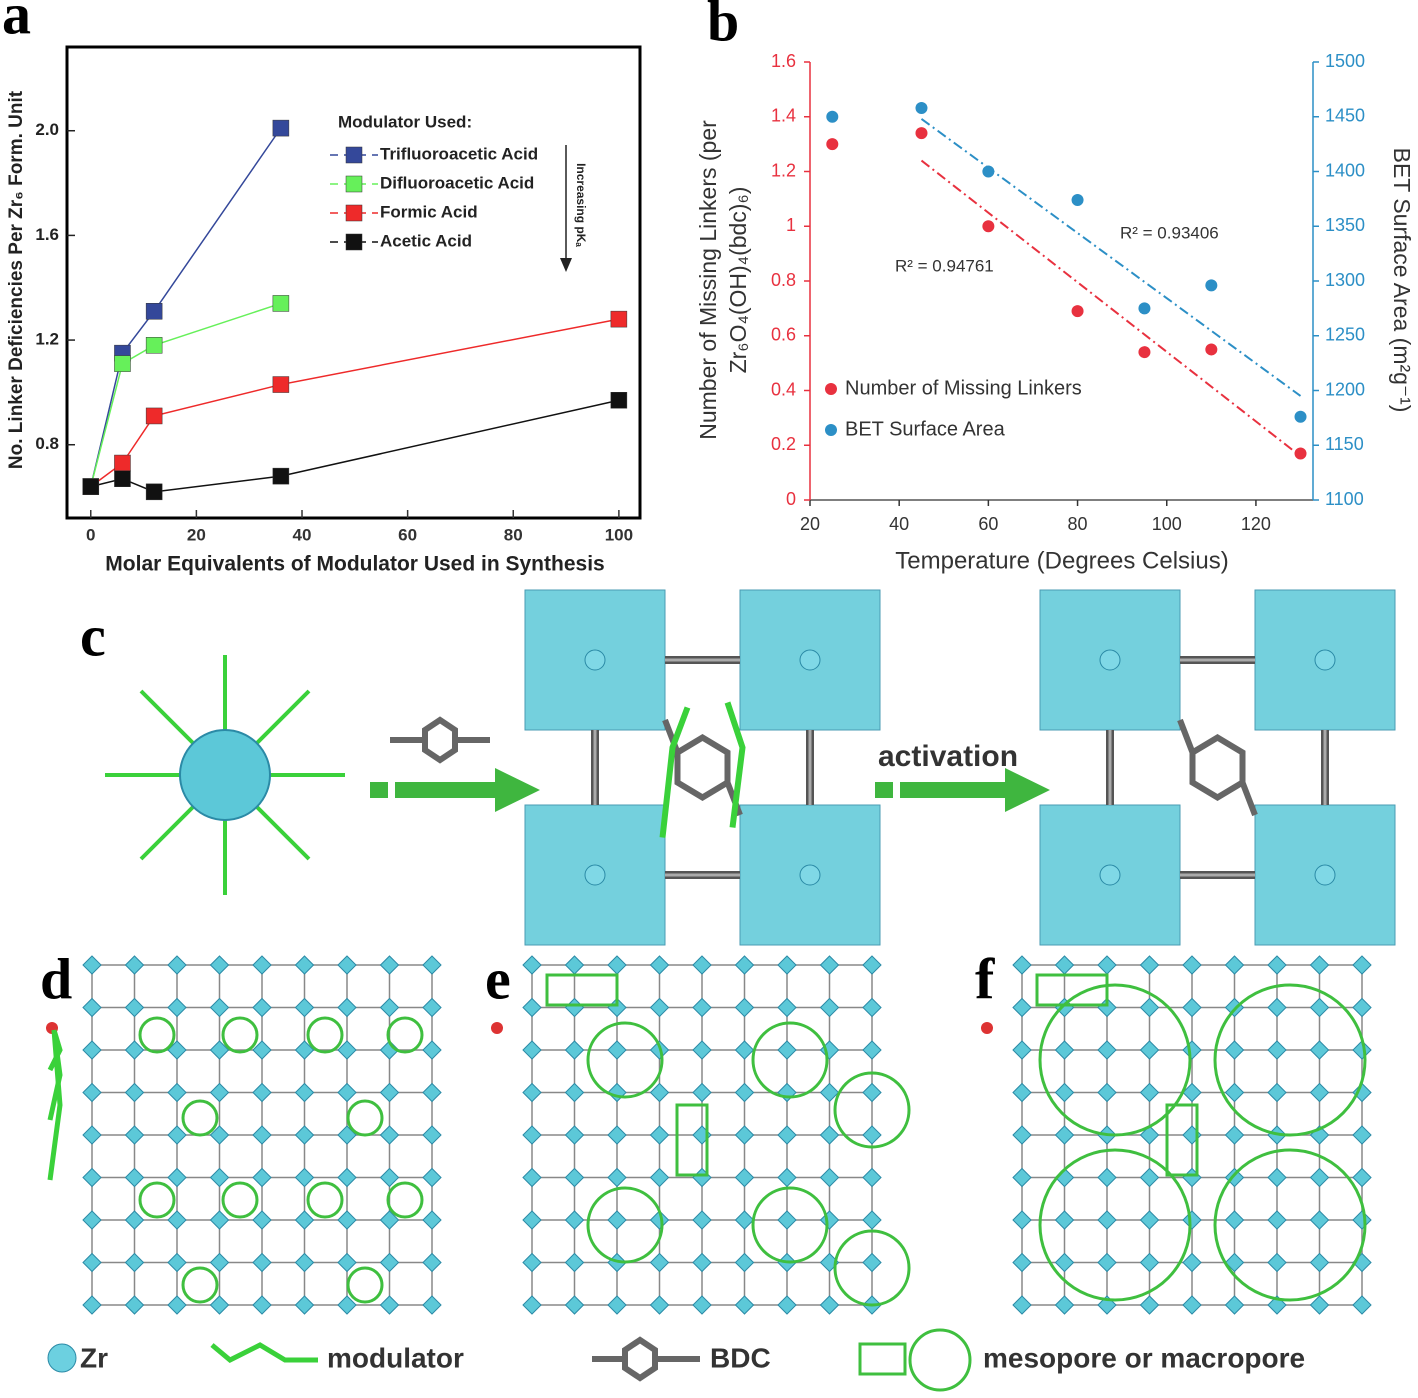  Describe the element at coordinates (738, 280) in the screenshot. I see `y-axis-label: Zr₆O₄(OH)₄(bdc)₆)` at that location.